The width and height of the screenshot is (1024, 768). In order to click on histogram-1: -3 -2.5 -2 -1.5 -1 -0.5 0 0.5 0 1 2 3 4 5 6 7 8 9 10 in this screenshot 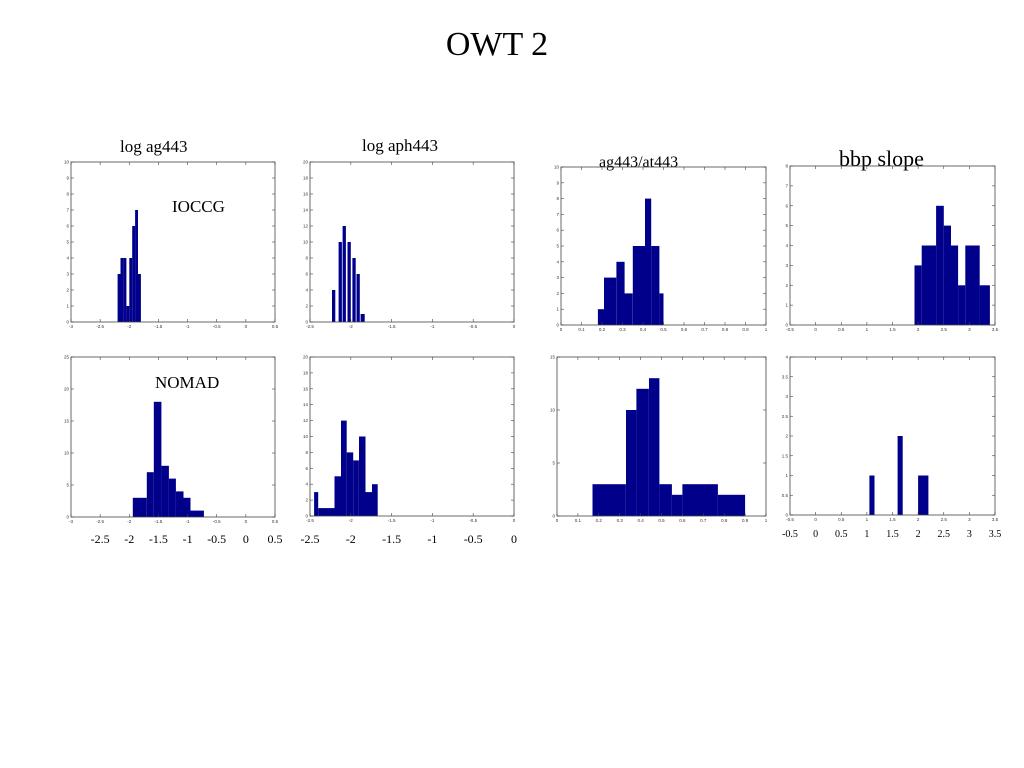, I will do `click(171, 245)`.